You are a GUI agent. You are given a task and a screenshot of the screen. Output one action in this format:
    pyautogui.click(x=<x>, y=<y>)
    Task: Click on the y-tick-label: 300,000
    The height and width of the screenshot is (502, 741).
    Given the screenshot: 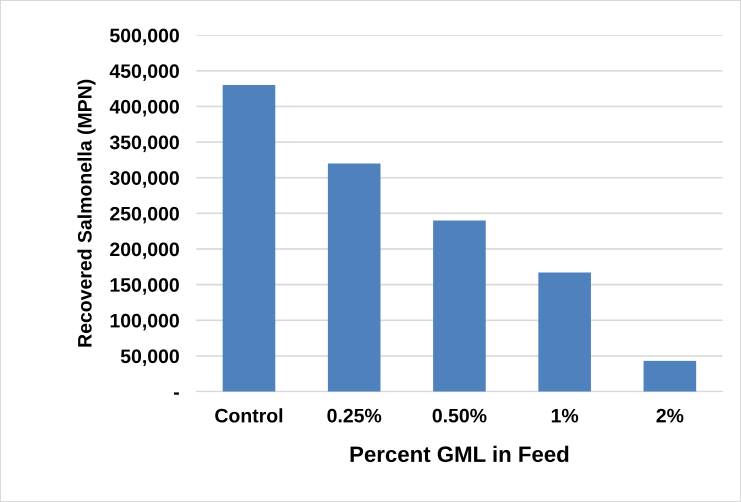 What is the action you would take?
    pyautogui.click(x=144, y=179)
    